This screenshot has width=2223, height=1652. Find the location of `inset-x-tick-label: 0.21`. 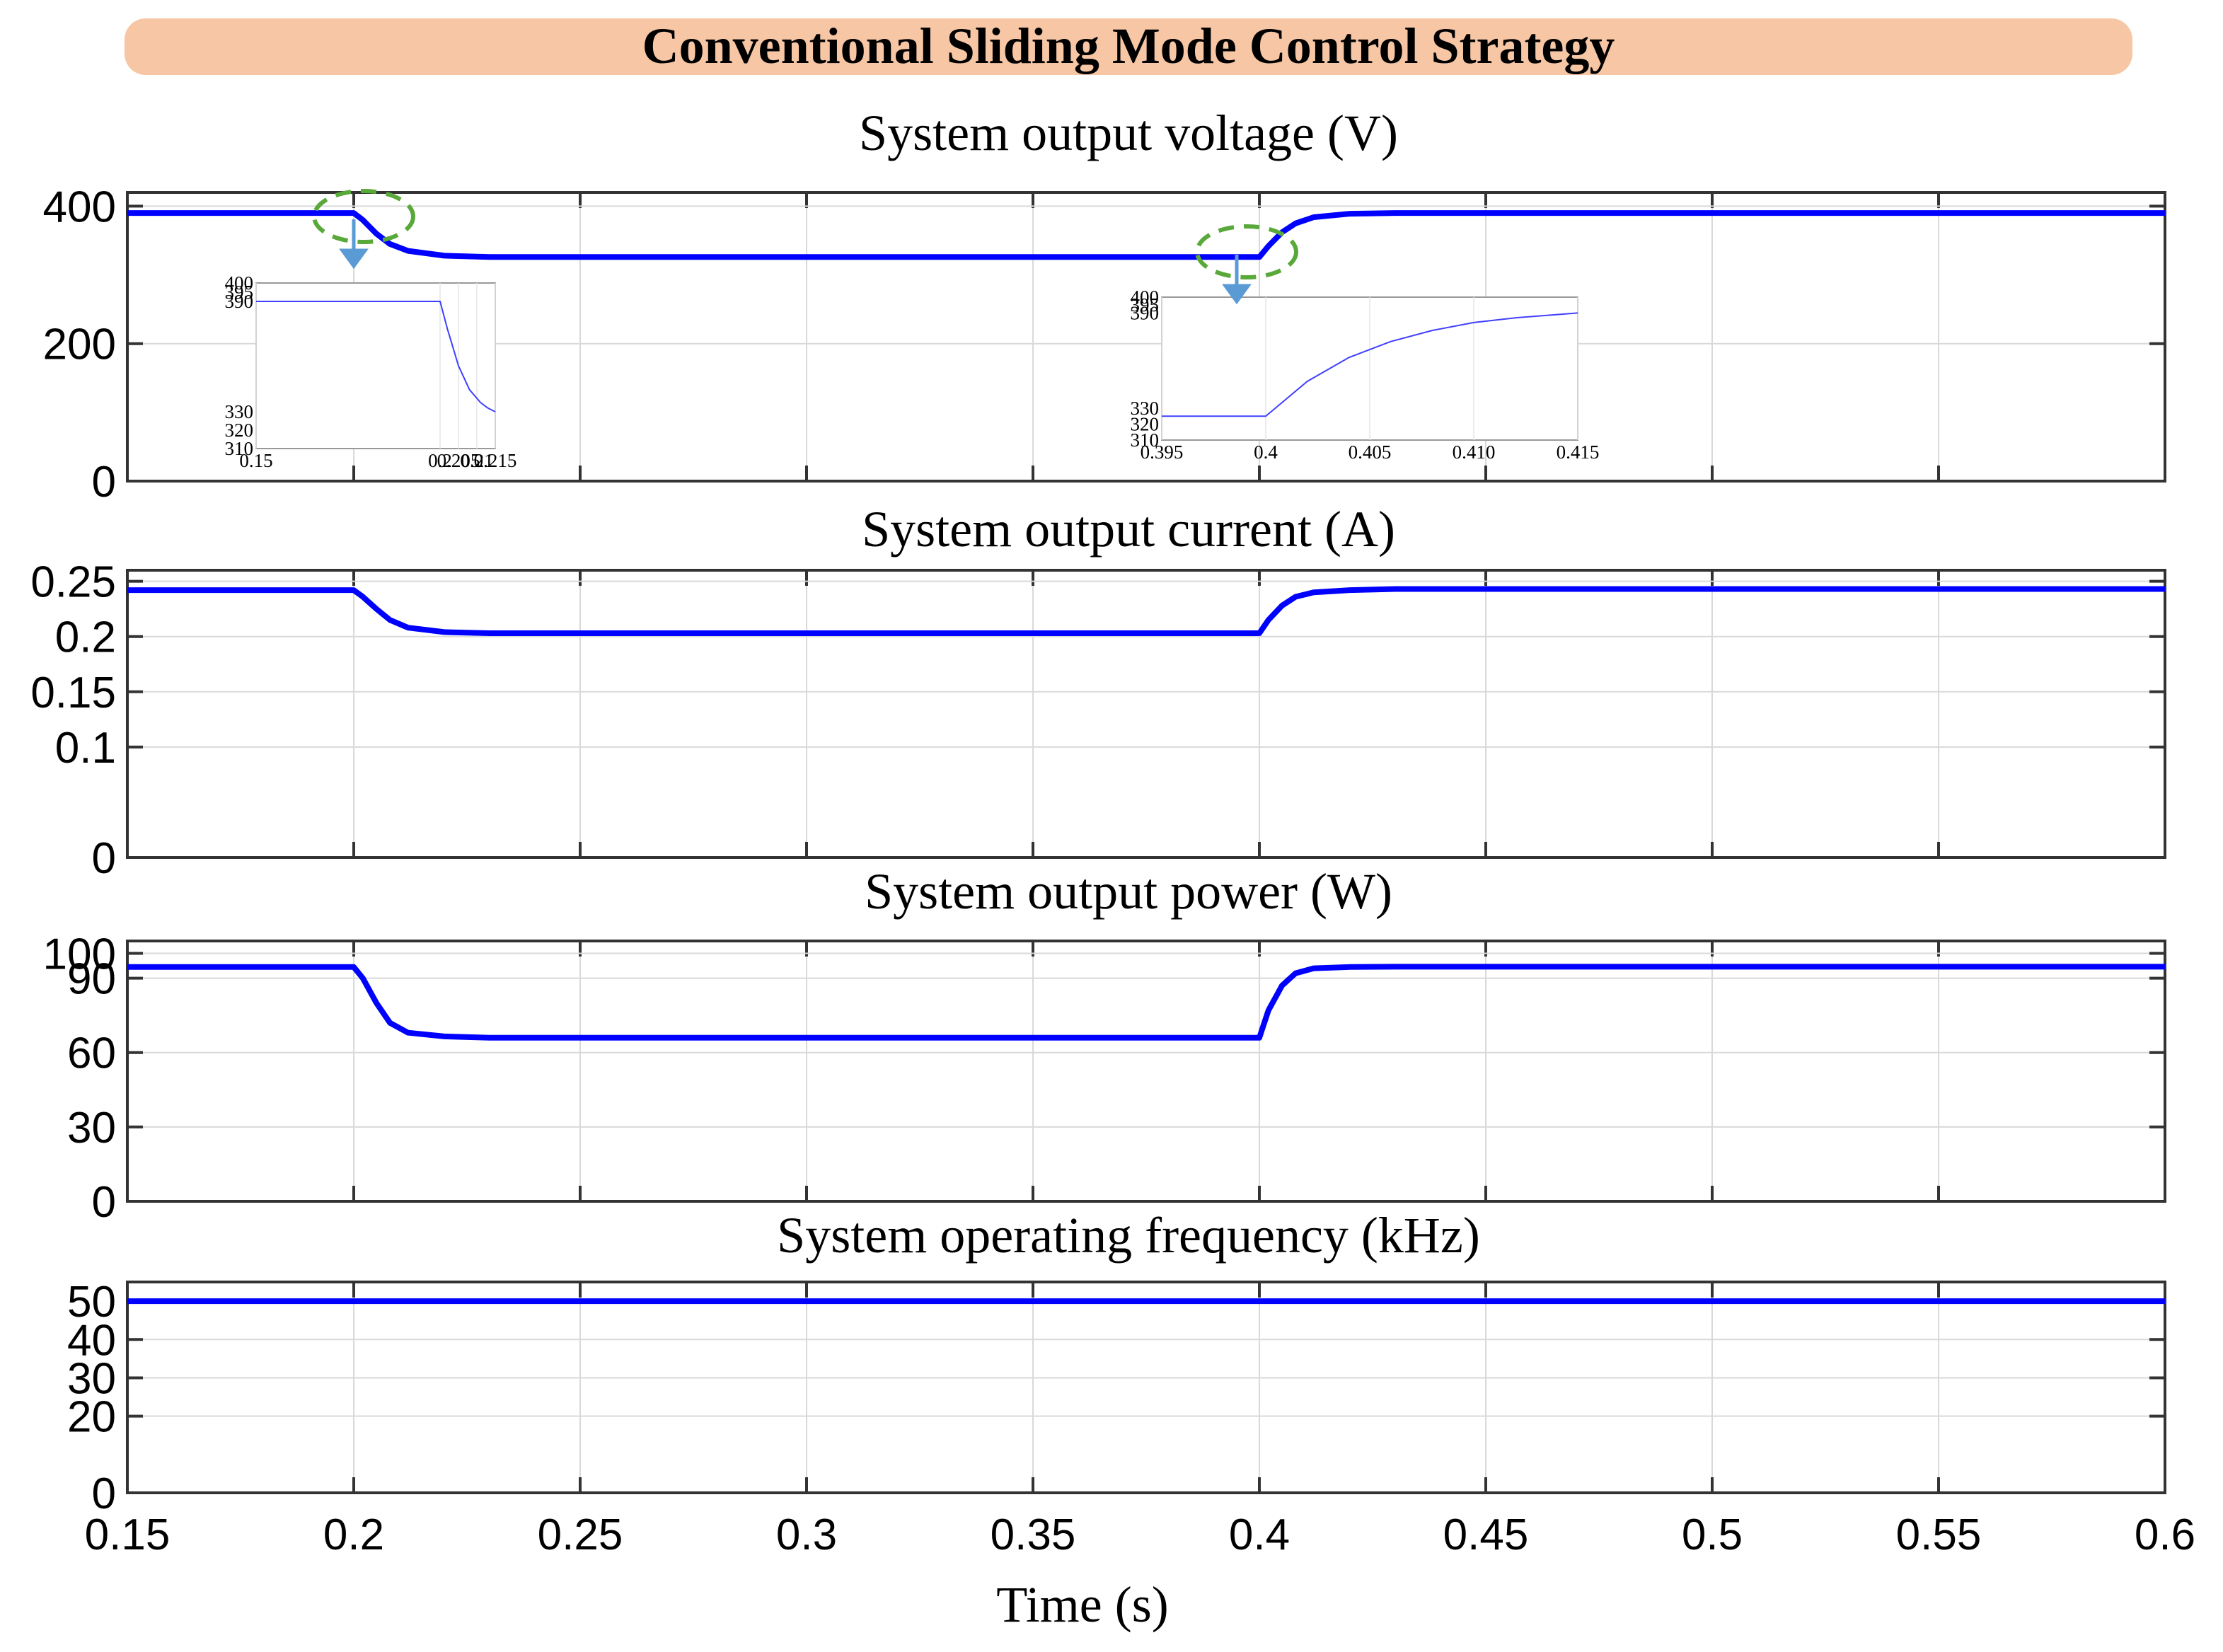

inset-x-tick-label: 0.21 is located at coordinates (476, 461).